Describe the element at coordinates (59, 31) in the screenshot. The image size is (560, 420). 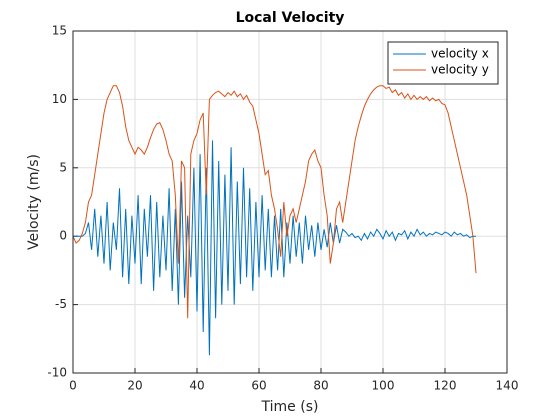
I see `y-tick-label: 15` at that location.